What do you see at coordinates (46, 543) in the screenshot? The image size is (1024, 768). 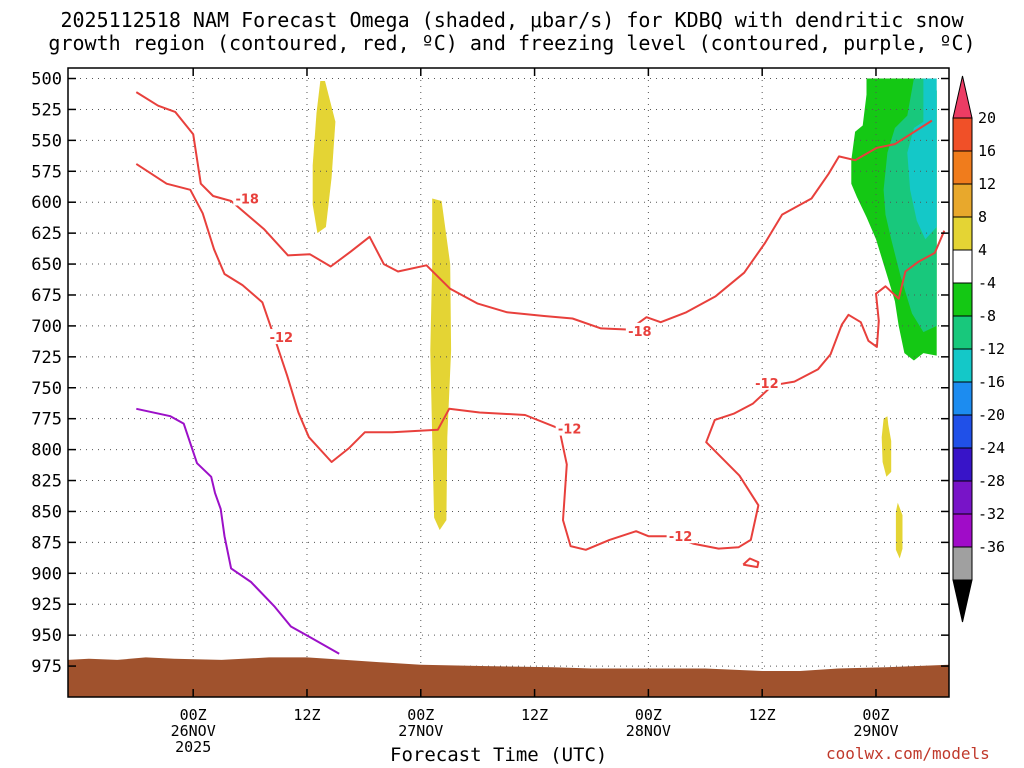 I see `y-tick-label-875: 875` at bounding box center [46, 543].